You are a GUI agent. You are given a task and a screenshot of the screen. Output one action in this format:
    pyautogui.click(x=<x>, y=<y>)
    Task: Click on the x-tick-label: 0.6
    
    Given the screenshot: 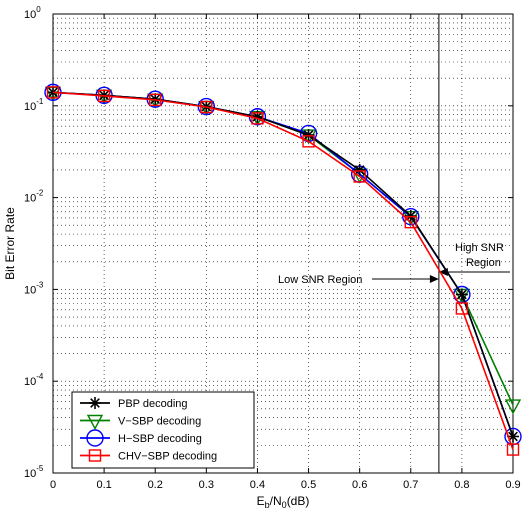 What is the action you would take?
    pyautogui.click(x=359, y=485)
    